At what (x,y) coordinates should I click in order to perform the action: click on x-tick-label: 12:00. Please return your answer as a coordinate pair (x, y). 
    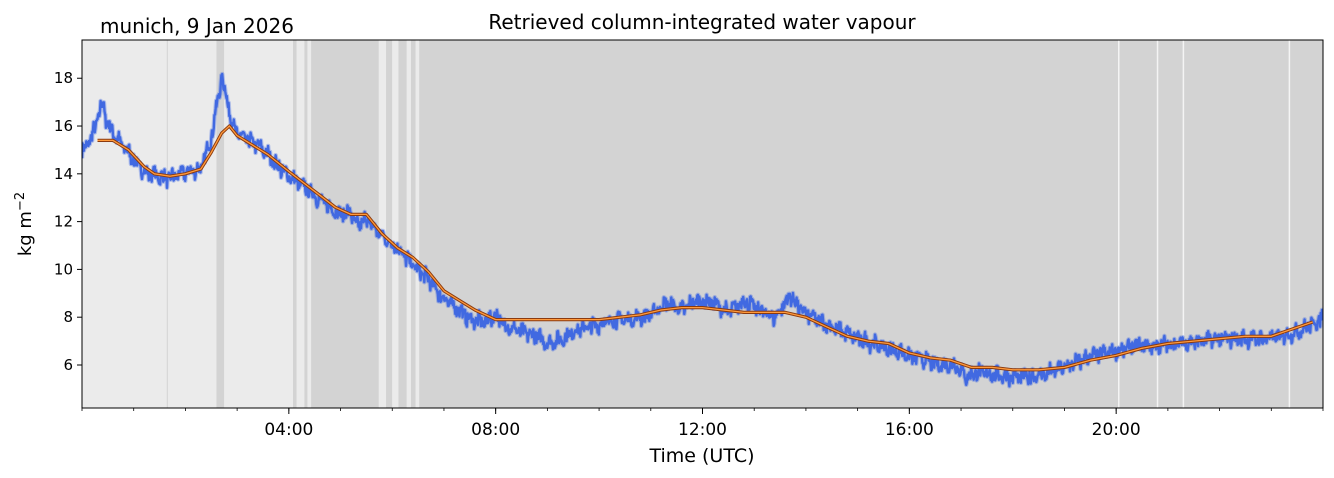
    Looking at the image, I should click on (702, 430).